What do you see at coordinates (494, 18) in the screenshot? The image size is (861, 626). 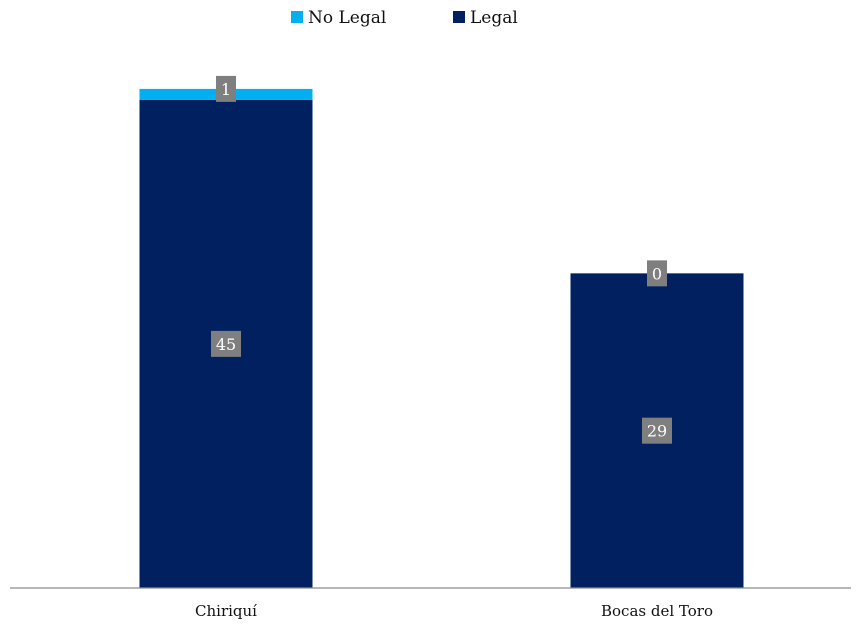 I see `legend-label-legal: Legal` at bounding box center [494, 18].